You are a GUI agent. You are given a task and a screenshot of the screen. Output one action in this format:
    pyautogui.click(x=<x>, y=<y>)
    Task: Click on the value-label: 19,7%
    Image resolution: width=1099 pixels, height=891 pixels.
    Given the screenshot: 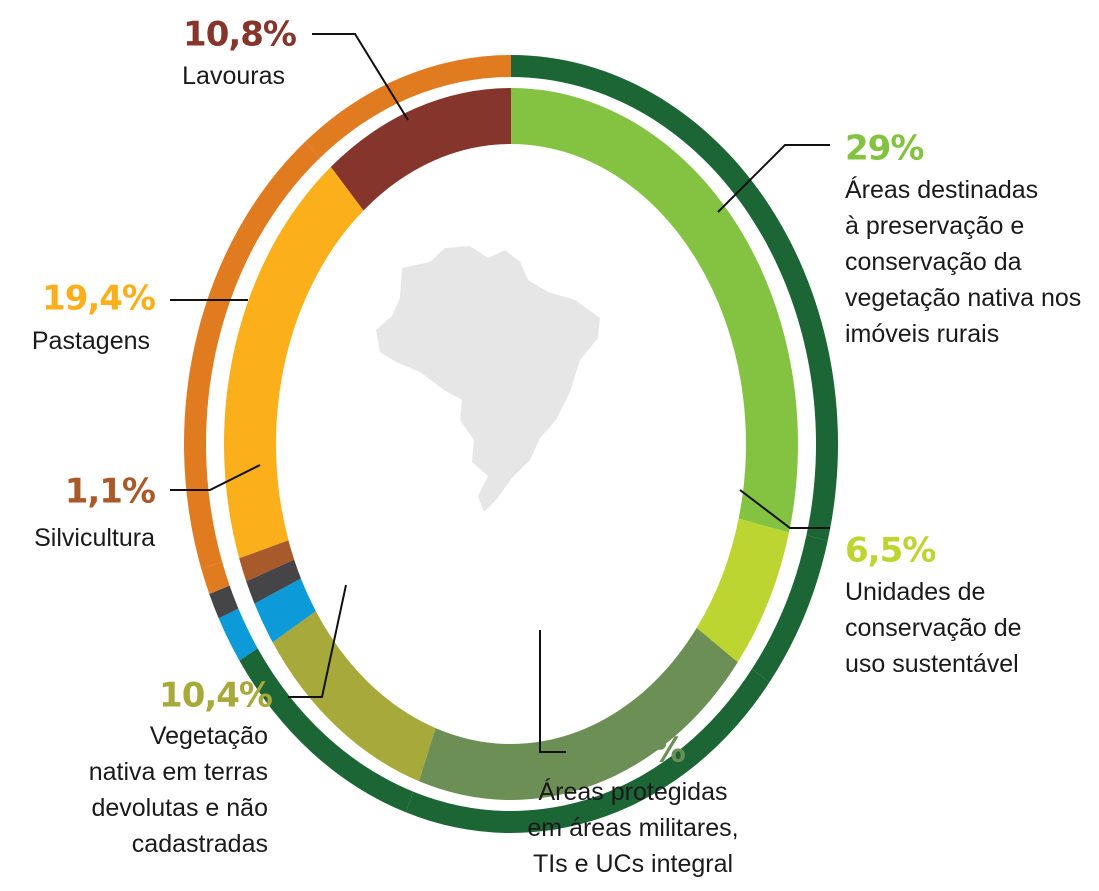 What is the action you would take?
    pyautogui.click(x=628, y=751)
    